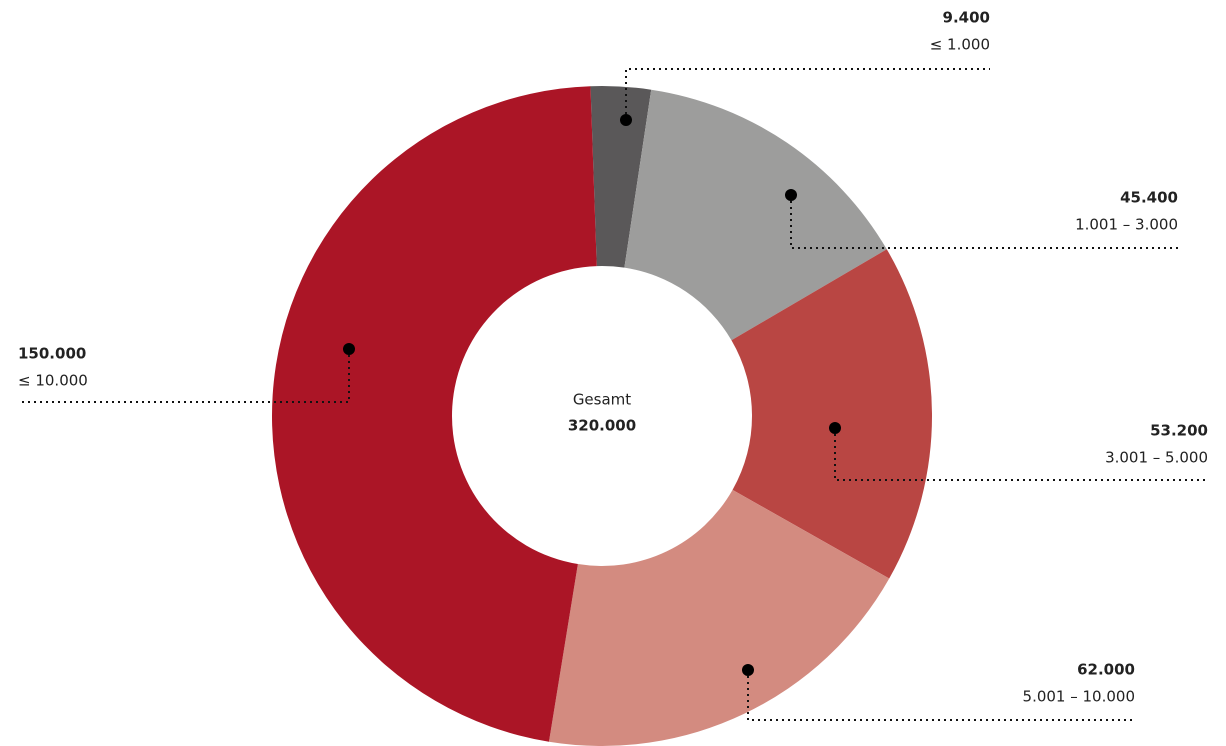  Describe the element at coordinates (1156, 458) in the screenshot. I see `category-label: 3.001 – 5.000` at that location.